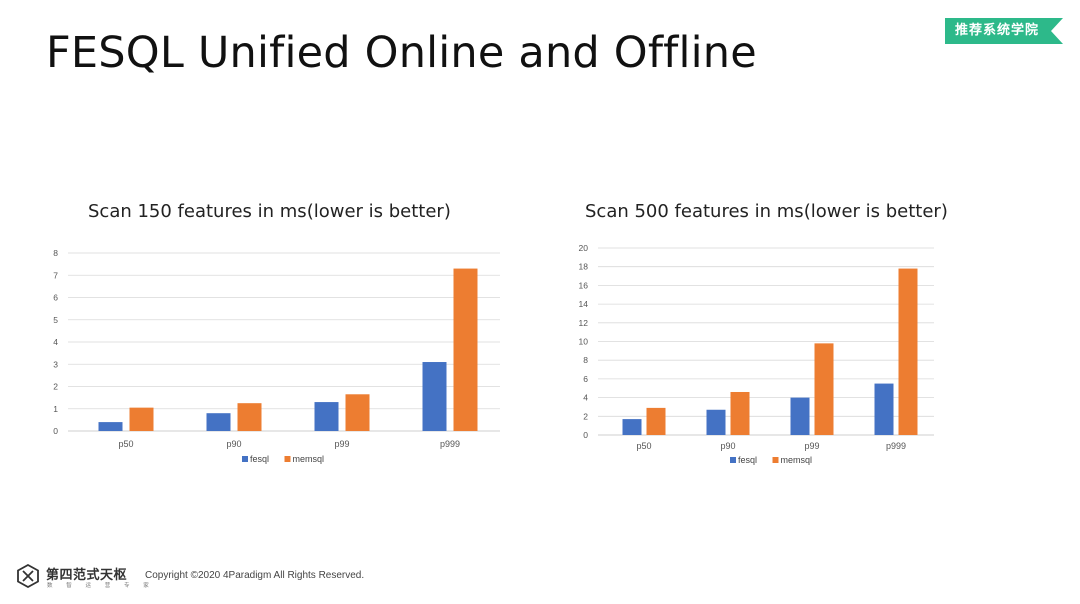 The height and width of the screenshot is (604, 1080). I want to click on chart1-y-tick-label: 2, so click(55, 387).